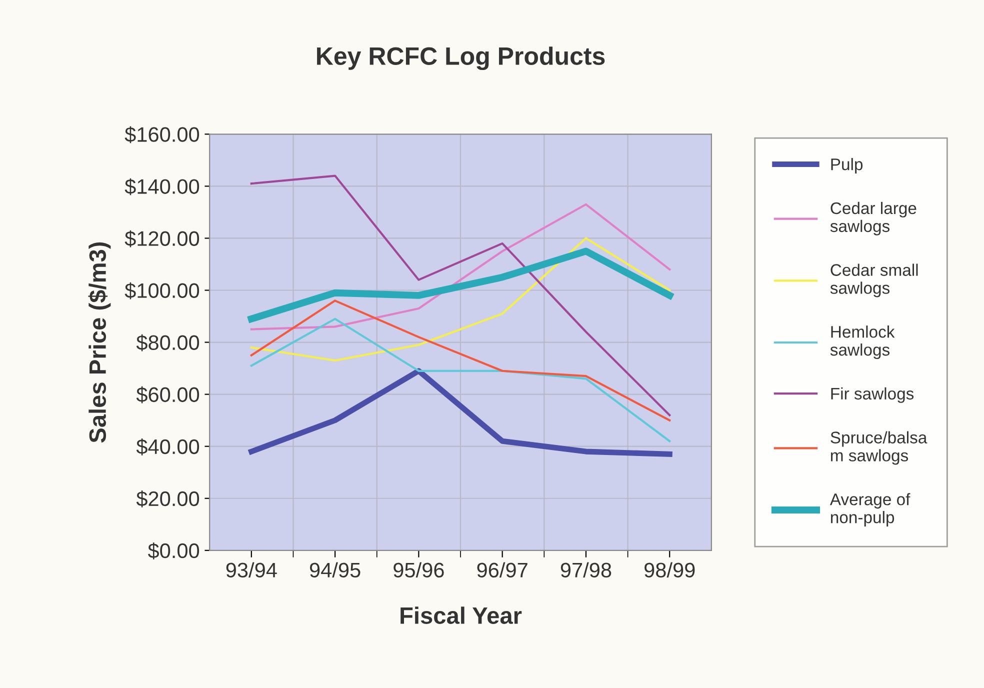  What do you see at coordinates (586, 570) in the screenshot?
I see `x-tick-label: 97/98` at bounding box center [586, 570].